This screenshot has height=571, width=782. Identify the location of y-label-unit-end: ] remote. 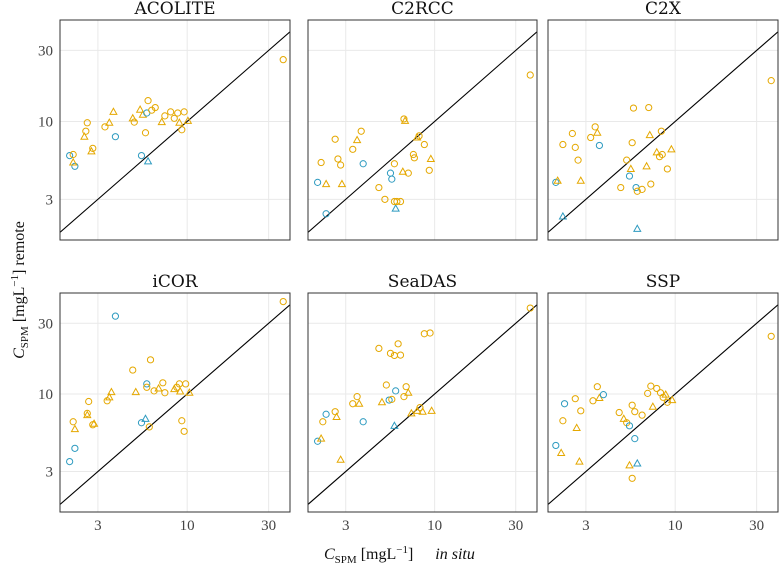
(19, 248).